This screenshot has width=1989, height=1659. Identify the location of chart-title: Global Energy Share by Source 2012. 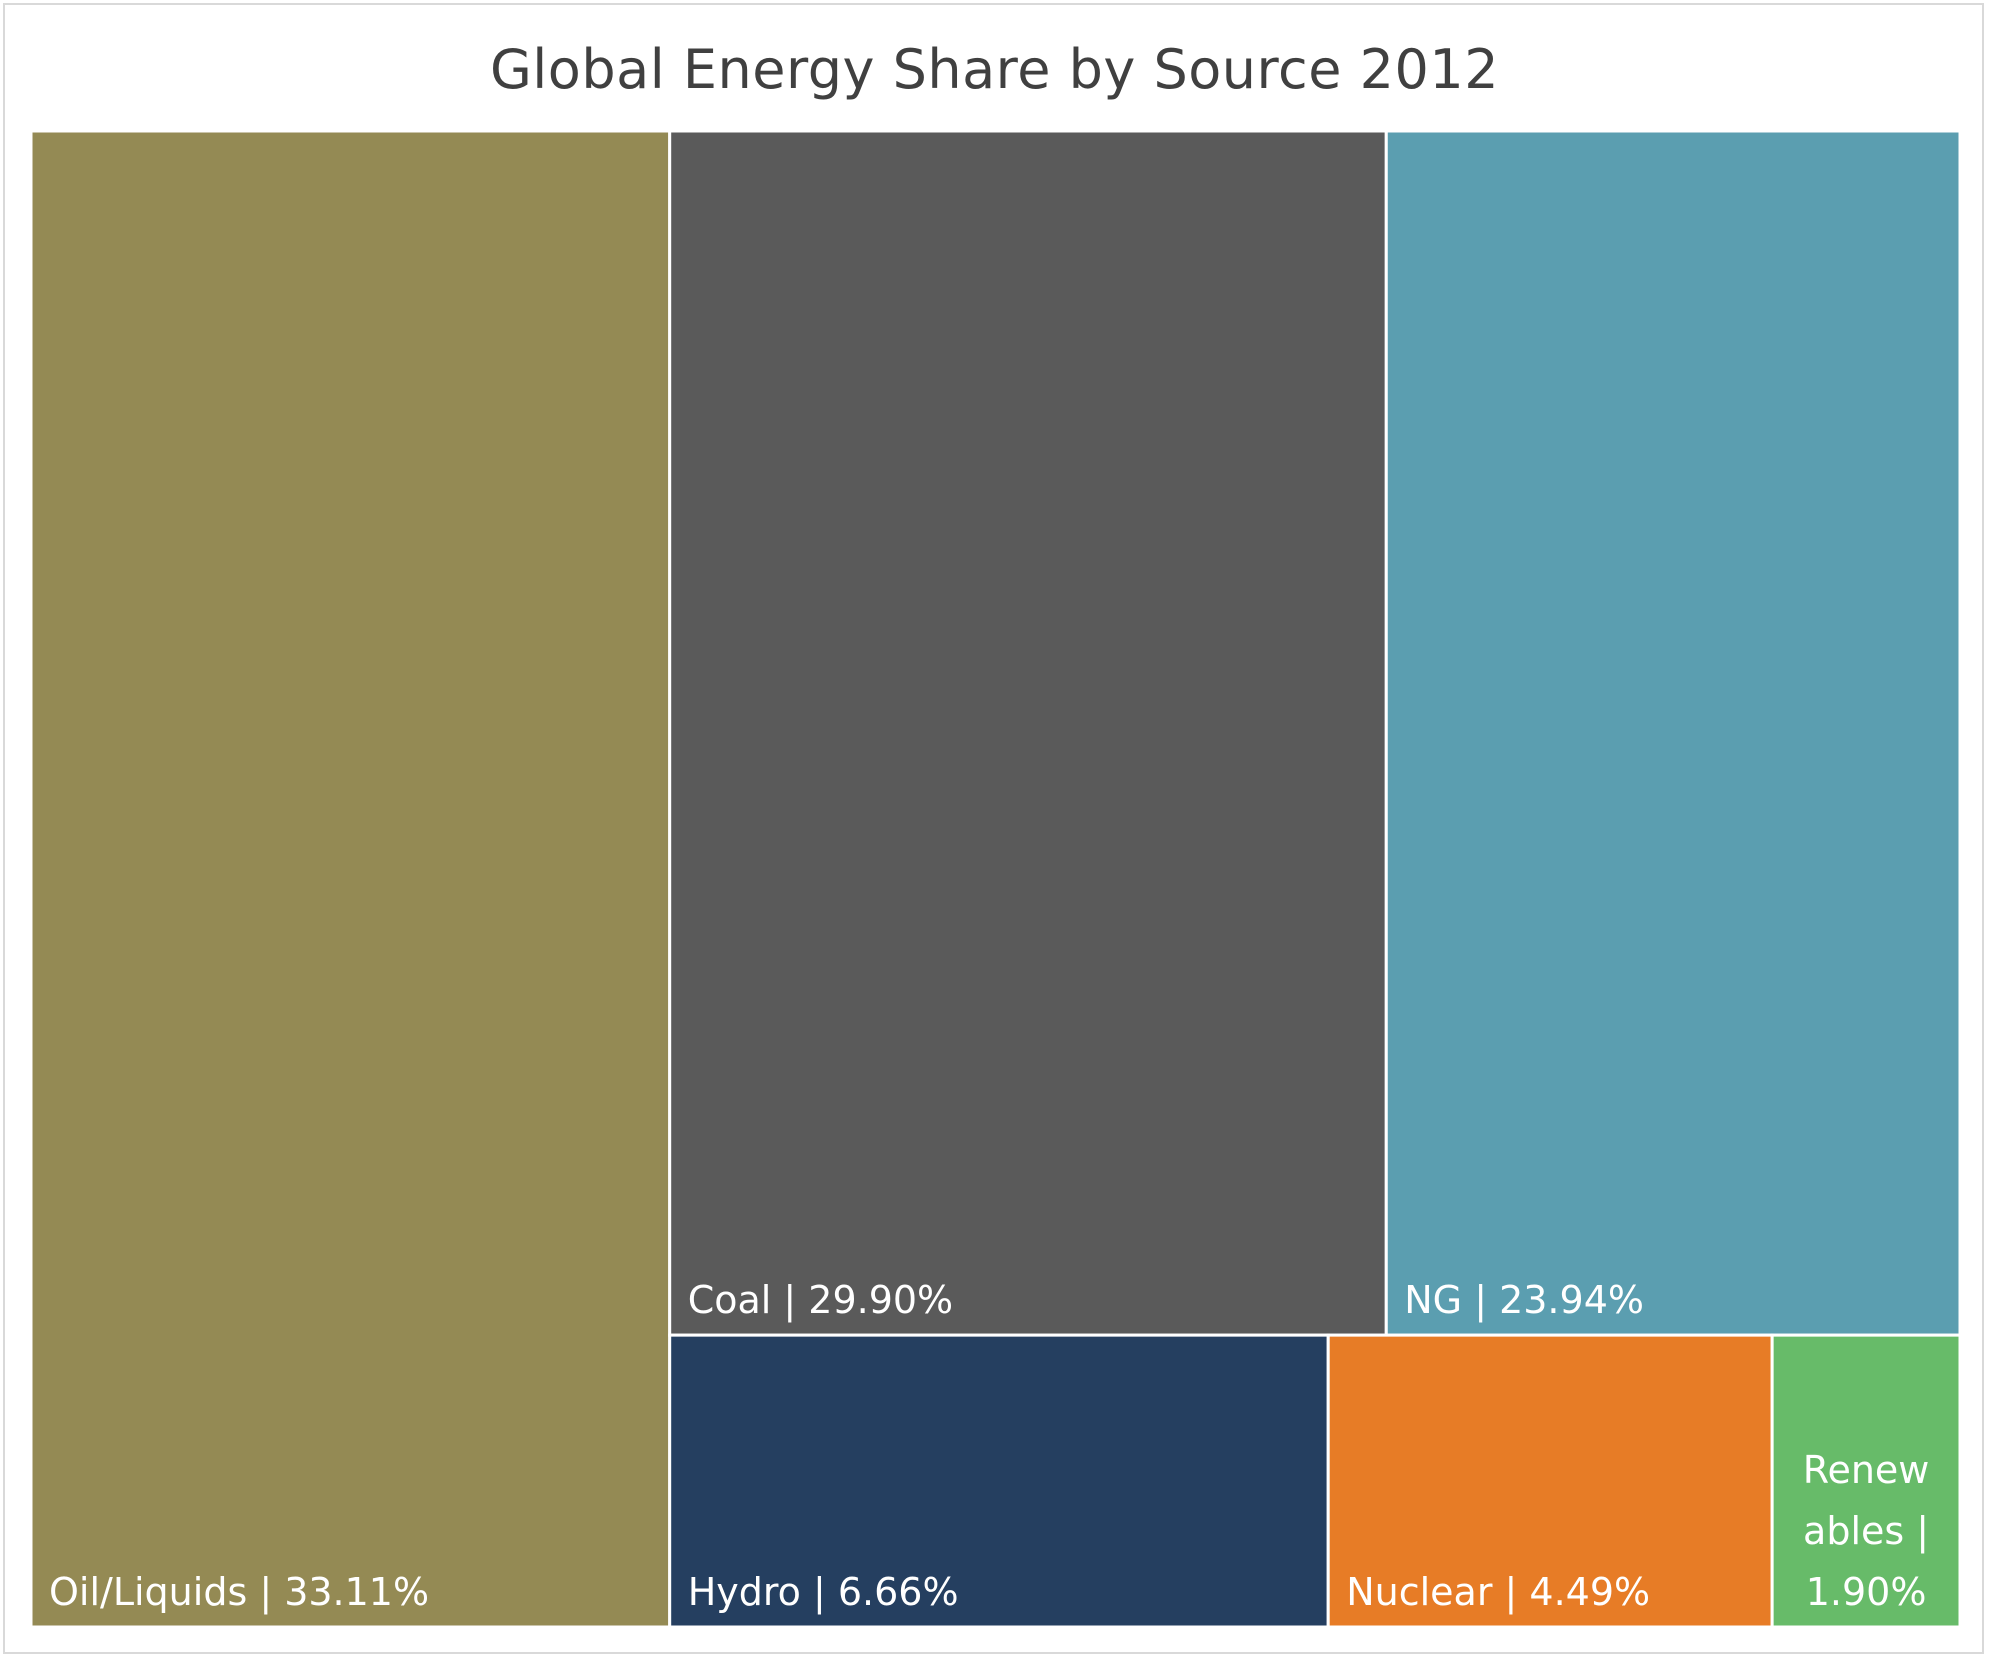
(994, 69).